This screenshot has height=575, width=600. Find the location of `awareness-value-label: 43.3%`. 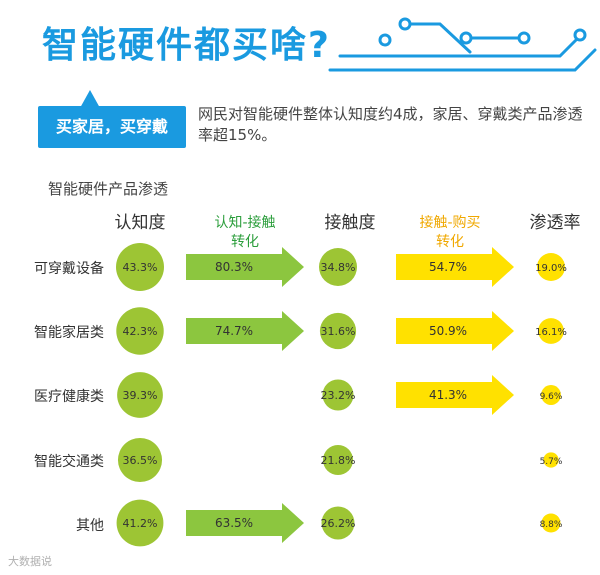

awareness-value-label: 43.3% is located at coordinates (140, 267).